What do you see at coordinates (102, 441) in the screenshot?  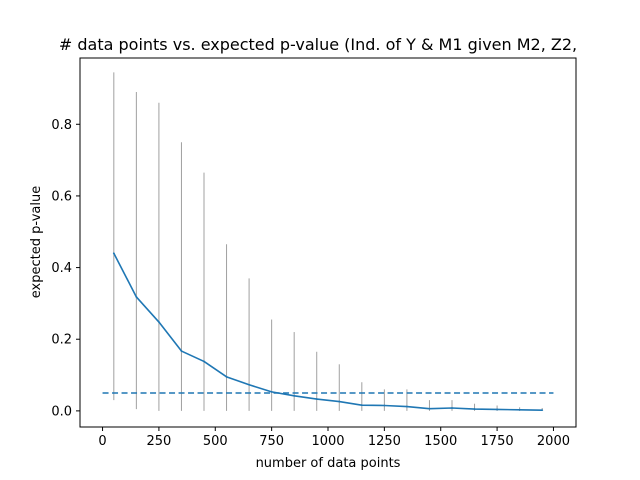 I see `x-tick-label-0: 0` at bounding box center [102, 441].